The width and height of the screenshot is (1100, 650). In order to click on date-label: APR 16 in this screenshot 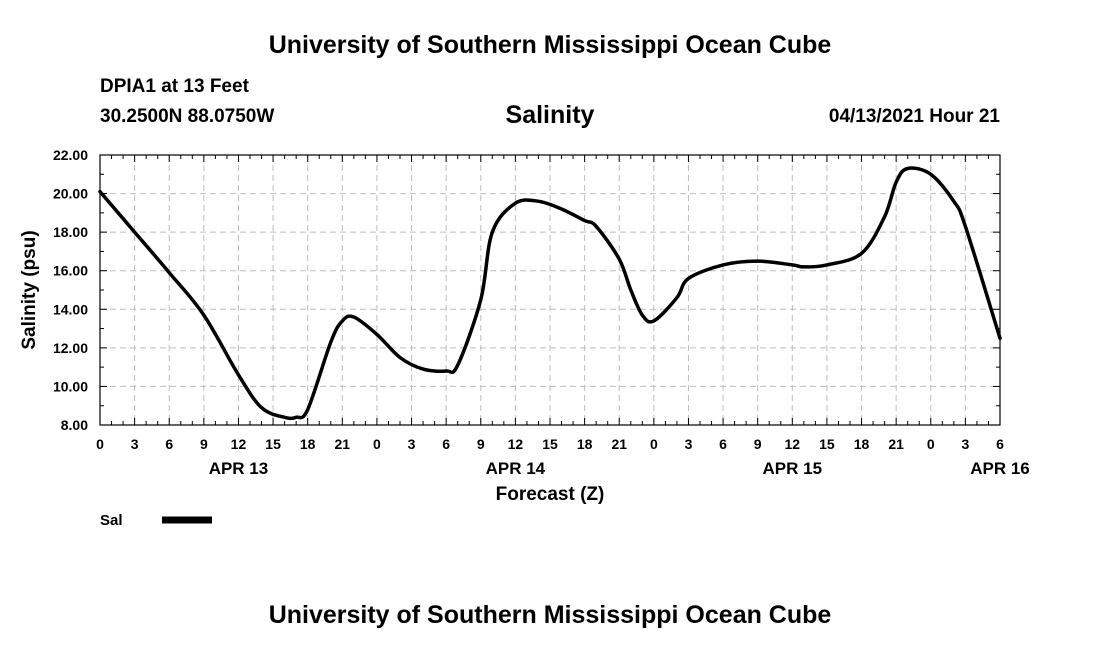, I will do `click(1000, 468)`.